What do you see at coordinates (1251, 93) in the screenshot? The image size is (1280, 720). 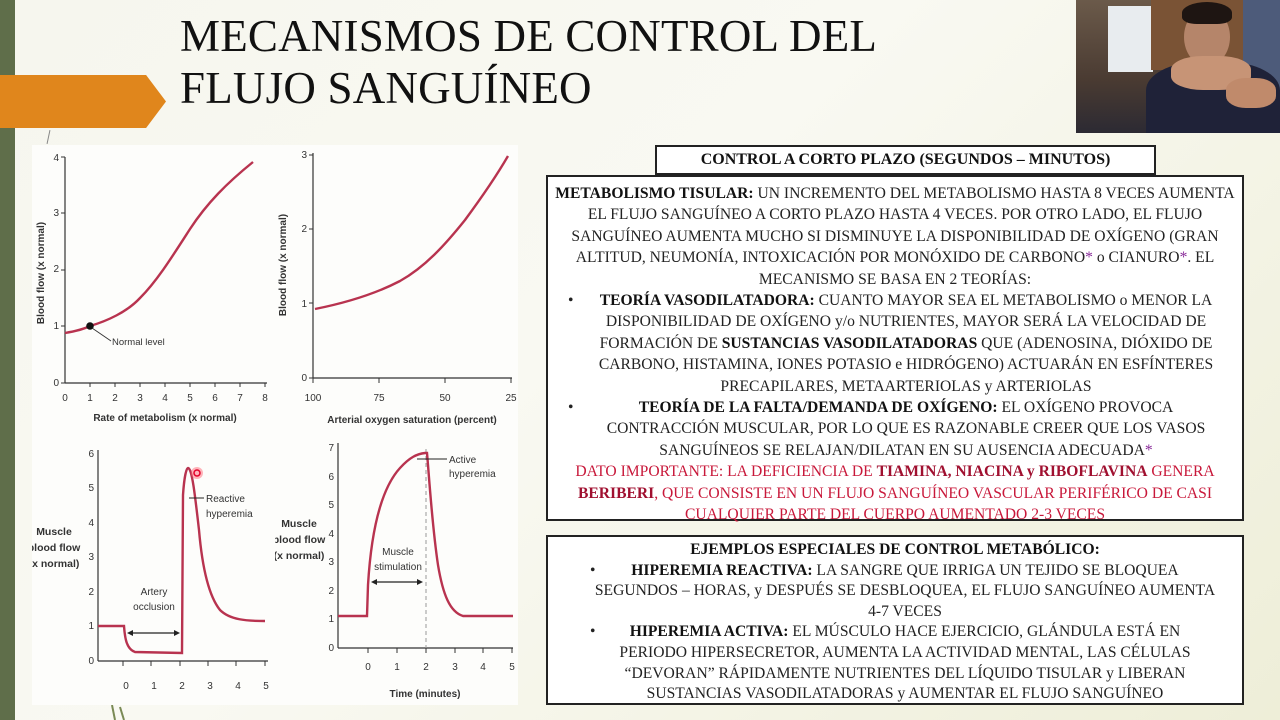 I see `presenter-hand` at bounding box center [1251, 93].